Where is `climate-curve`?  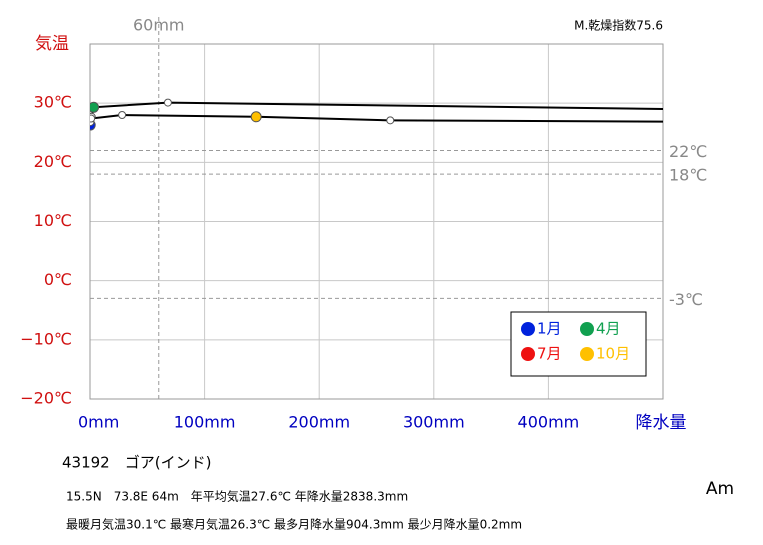
climate-curve is located at coordinates (376, 113).